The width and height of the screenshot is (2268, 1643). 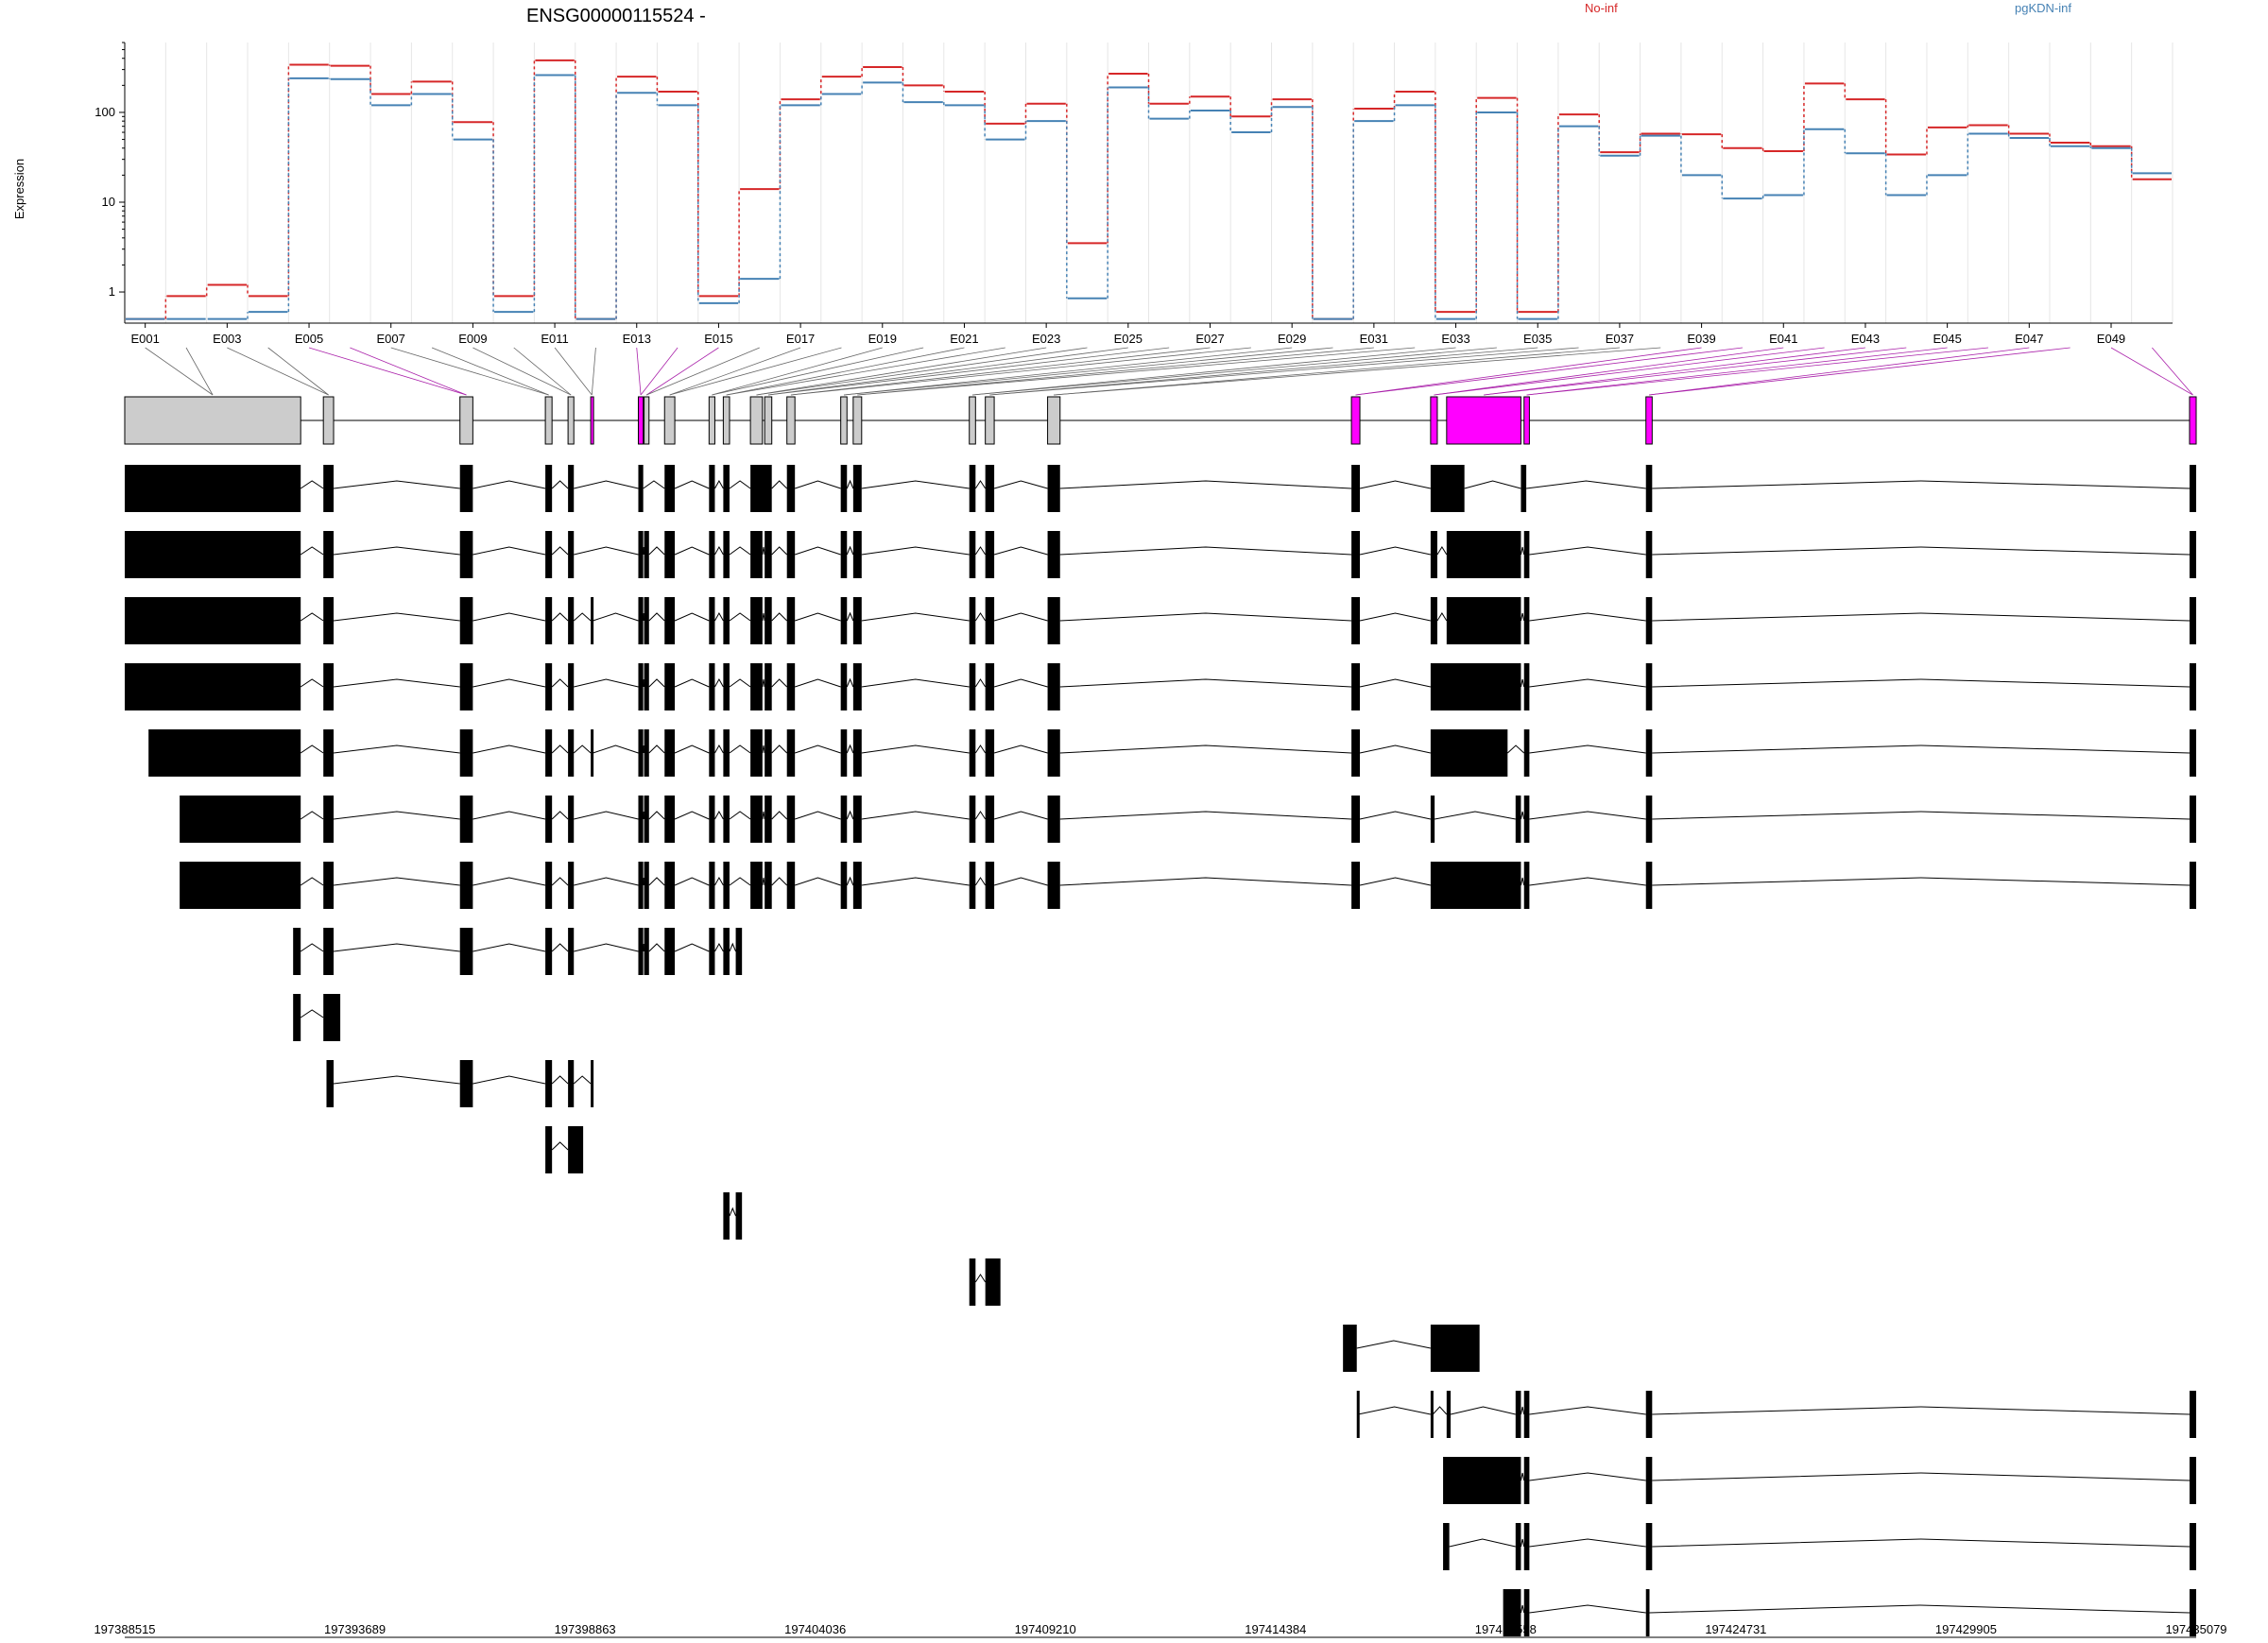 What do you see at coordinates (1701, 339) in the screenshot?
I see `exon-label: E039` at bounding box center [1701, 339].